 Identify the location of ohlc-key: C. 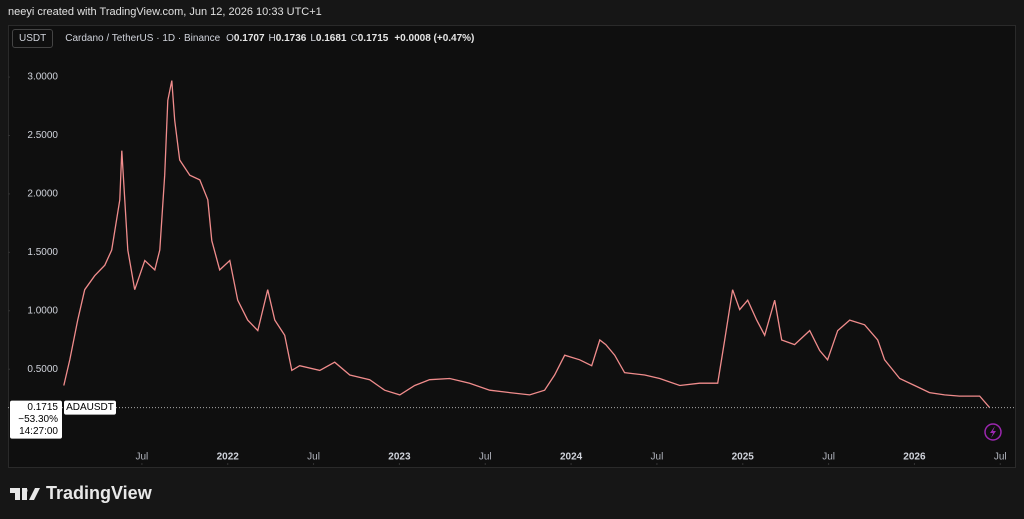
(354, 38).